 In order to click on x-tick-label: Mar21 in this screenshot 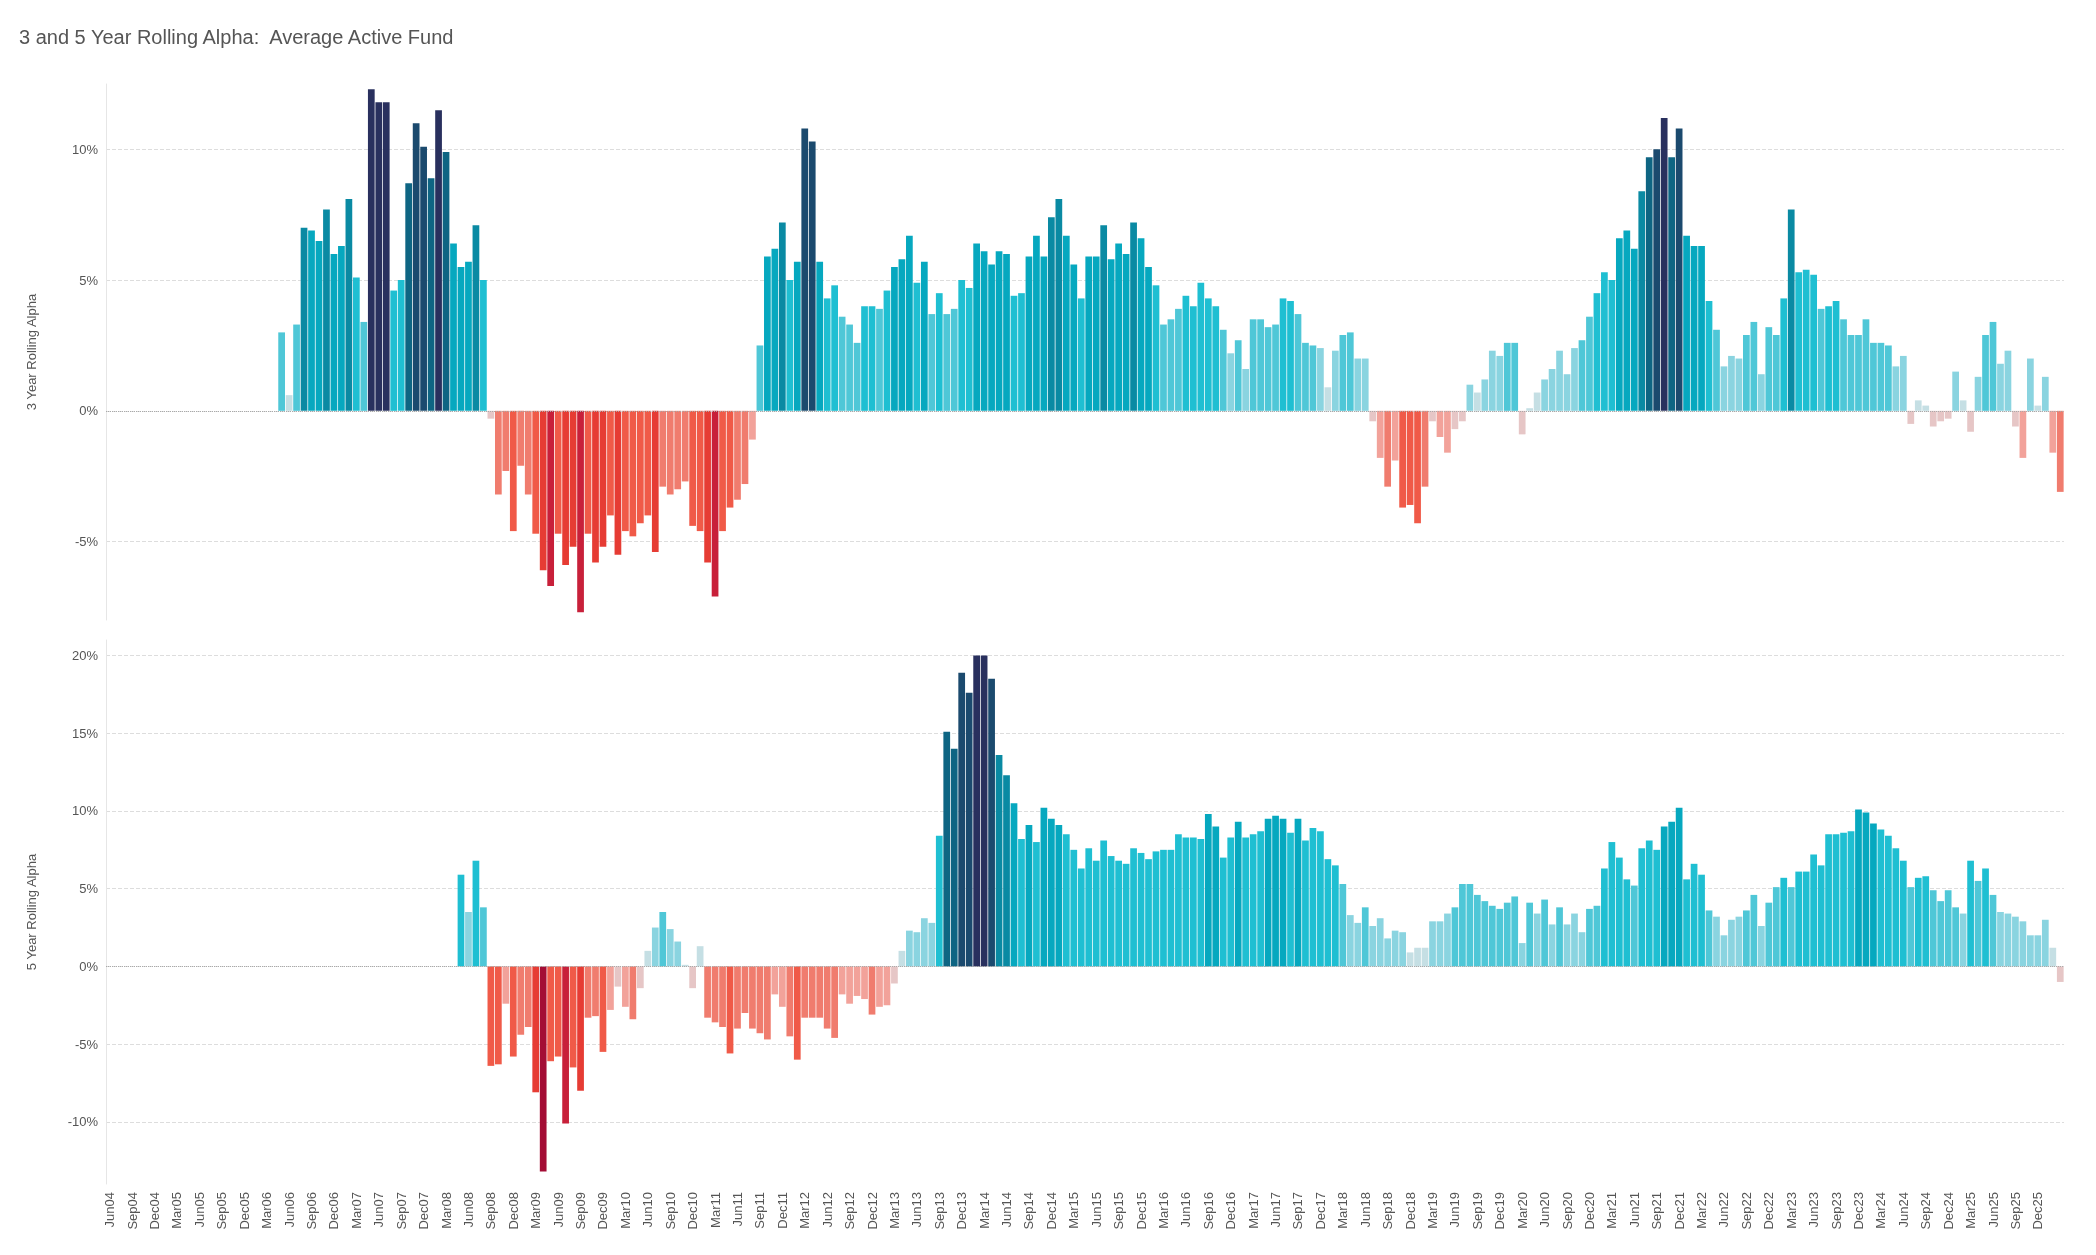, I will do `click(1612, 1210)`.